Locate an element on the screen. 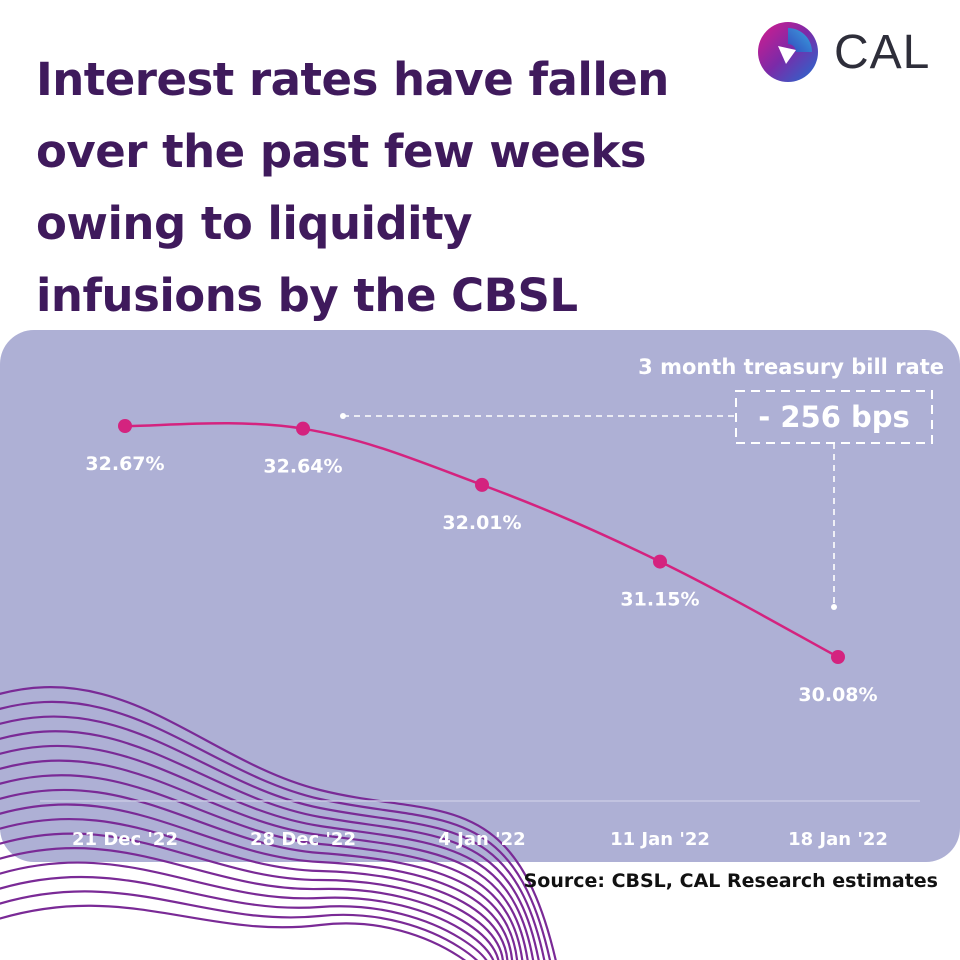 Image resolution: width=960 pixels, height=960 pixels. data-label: 31.15% is located at coordinates (659, 600).